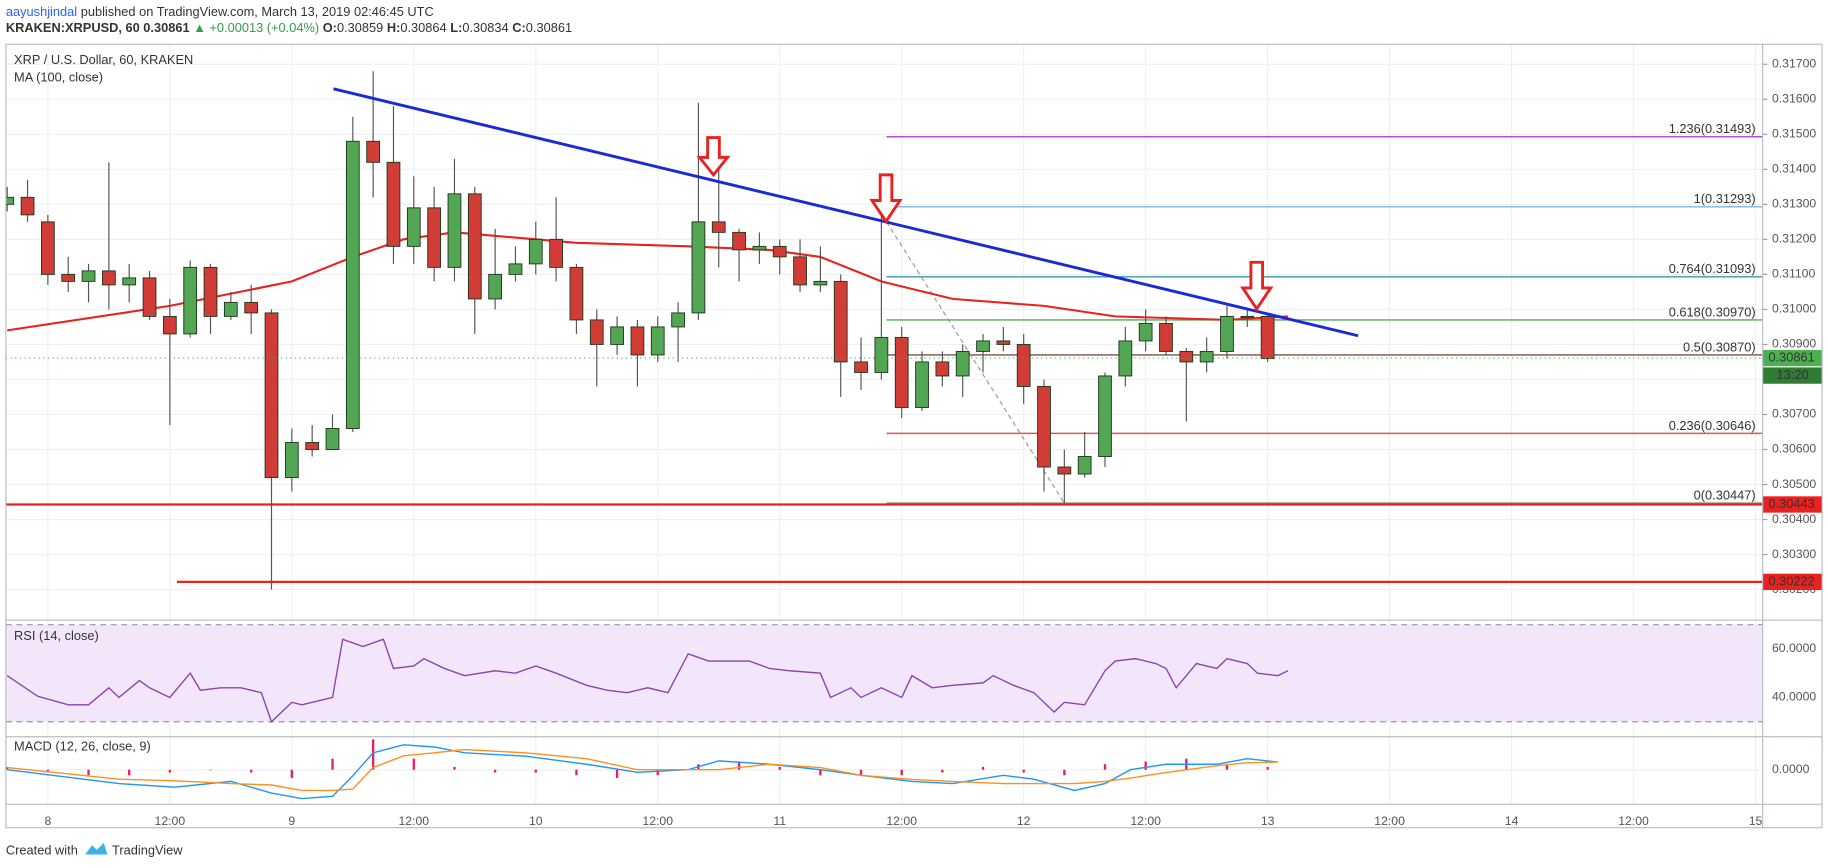 The width and height of the screenshot is (1828, 868). I want to click on y-tick-label: 0.30300, so click(1794, 554).